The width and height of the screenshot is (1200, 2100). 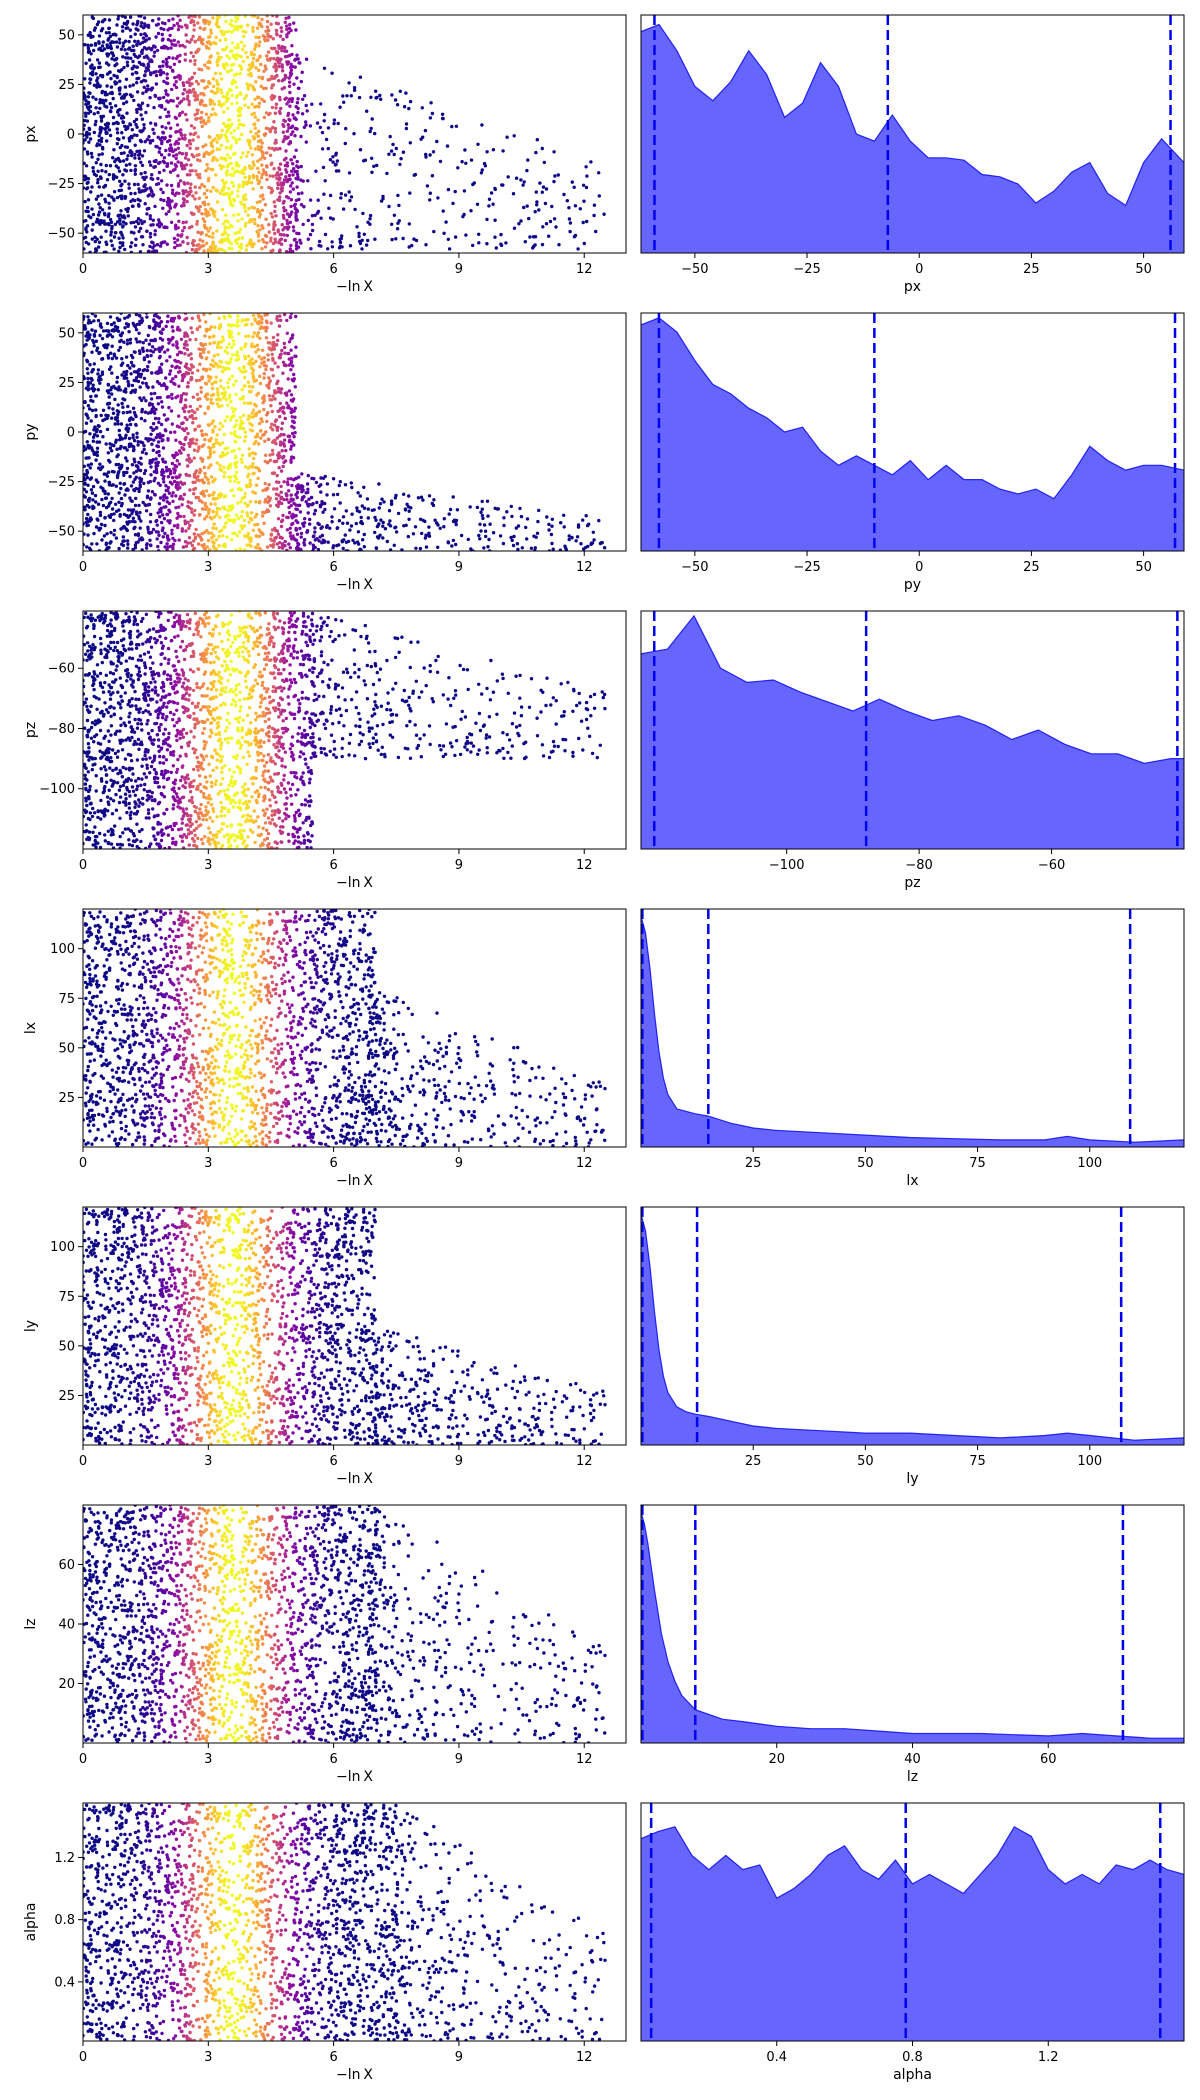 What do you see at coordinates (61, 234) in the screenshot?
I see `y-tick-label: −50` at bounding box center [61, 234].